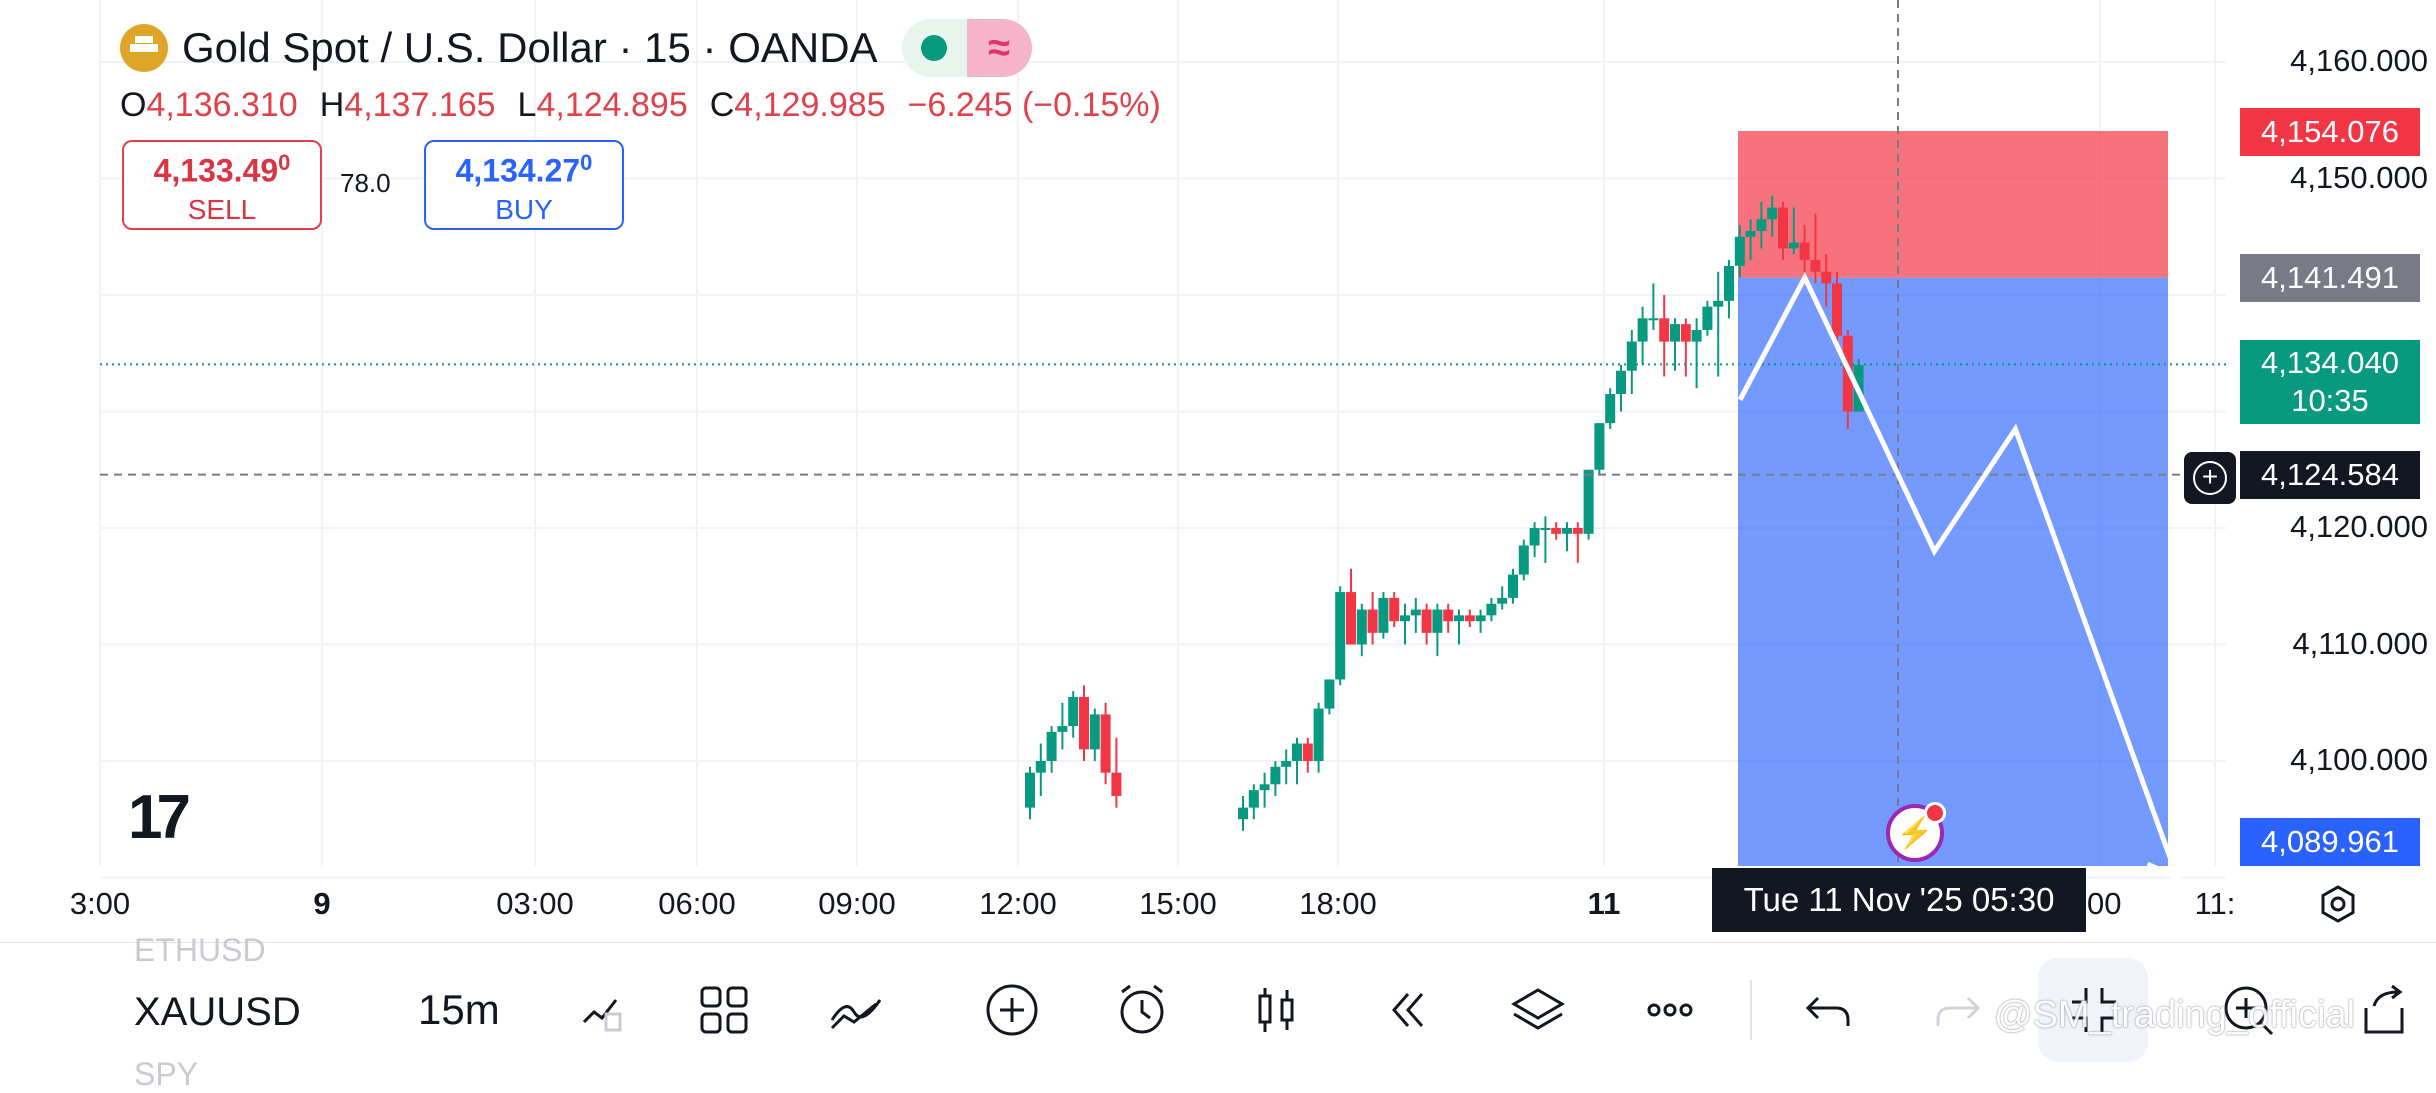 This screenshot has height=1093, width=2436. What do you see at coordinates (2172, 866) in the screenshot?
I see `projection-arrowhead` at bounding box center [2172, 866].